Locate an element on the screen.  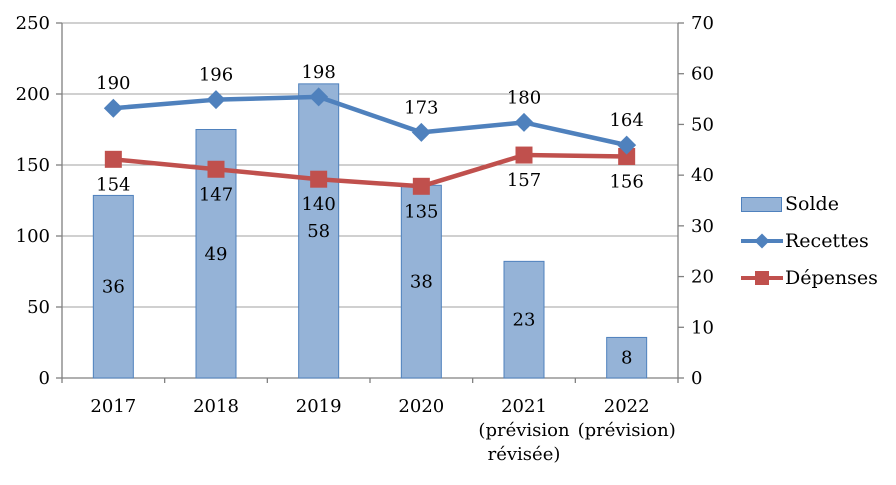
recettes-point-label: 164 is located at coordinates (626, 120).